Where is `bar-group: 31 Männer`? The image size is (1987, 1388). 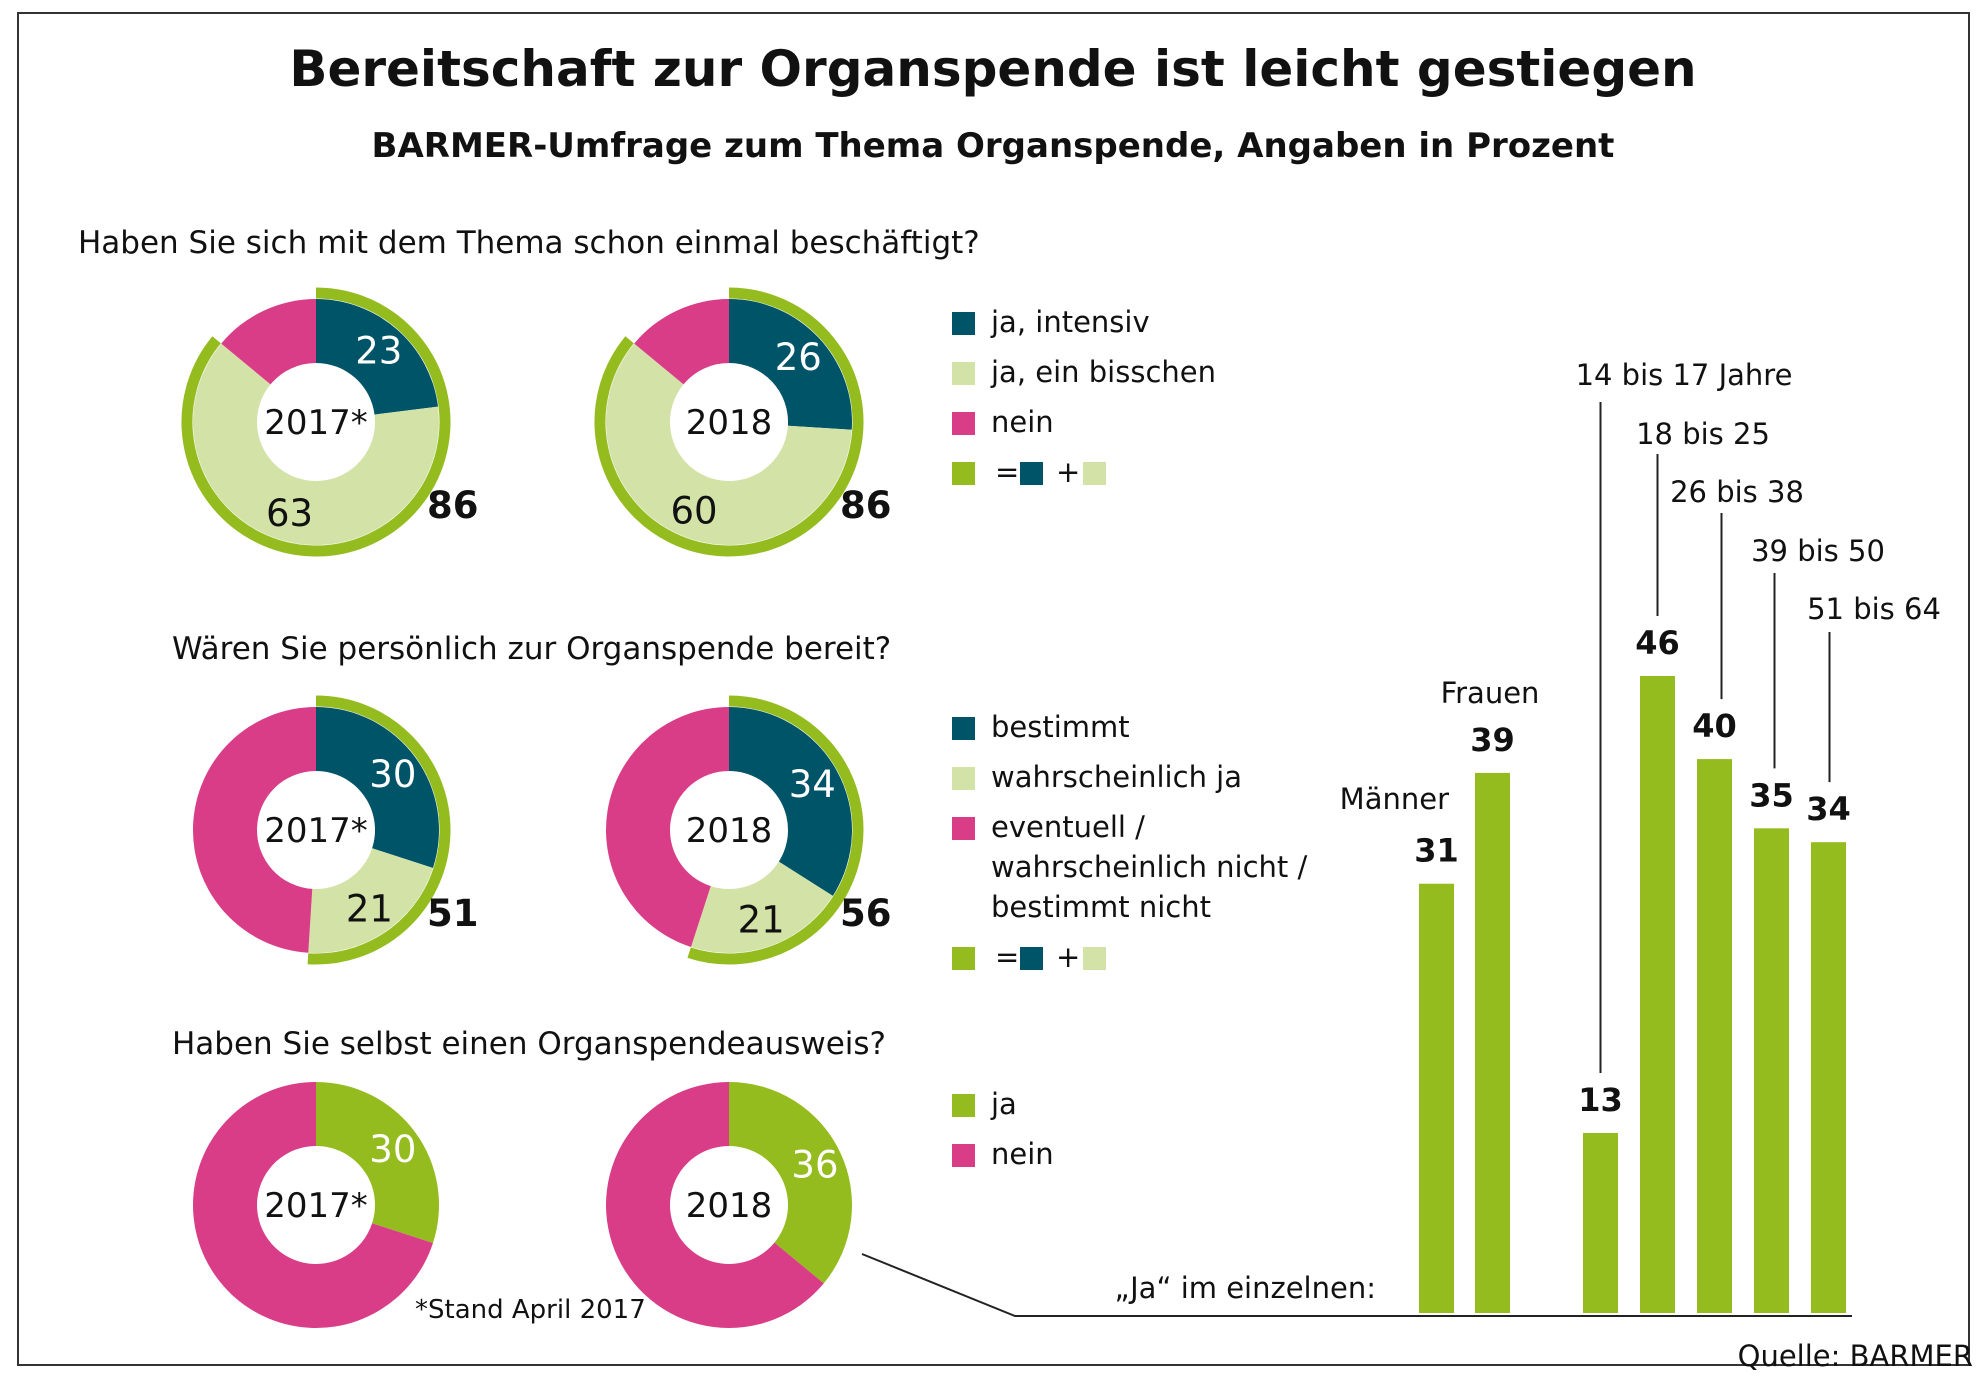 bar-group: 31 Männer is located at coordinates (1399, 1047).